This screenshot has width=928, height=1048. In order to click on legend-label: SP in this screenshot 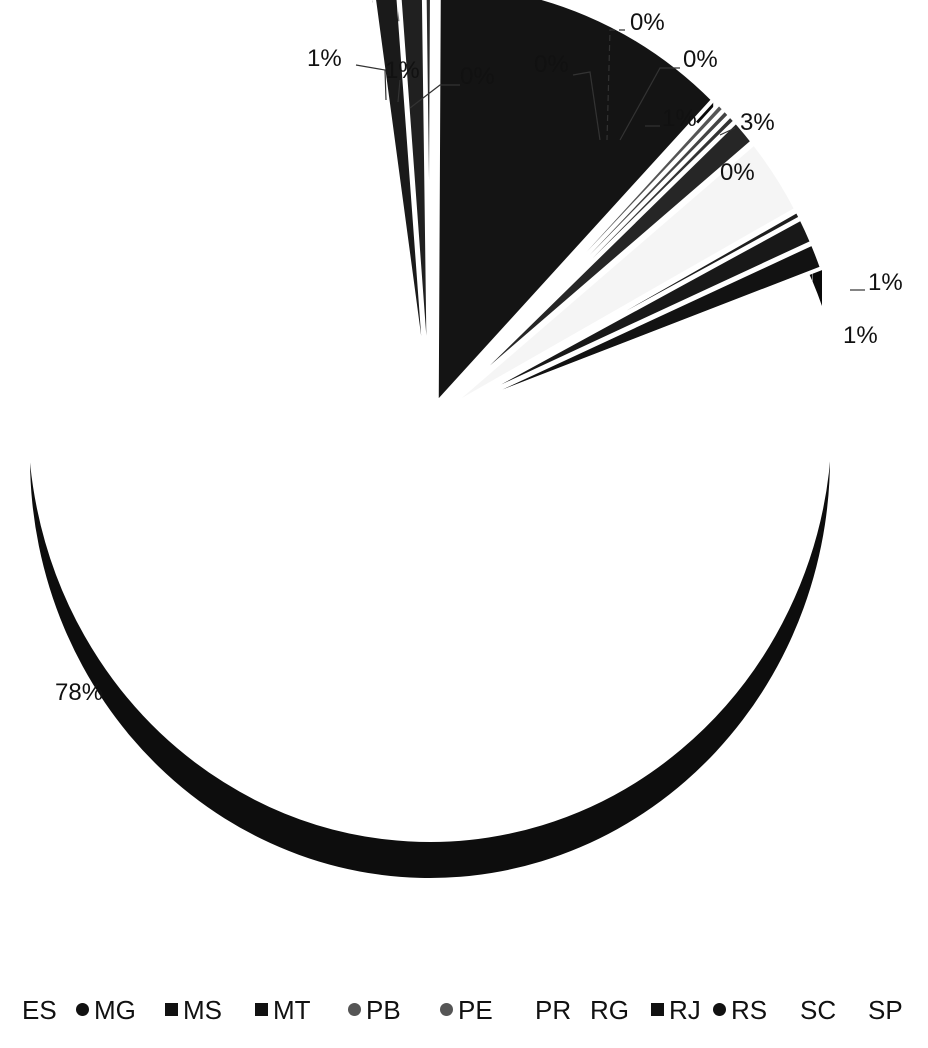, I will do `click(885, 1010)`.